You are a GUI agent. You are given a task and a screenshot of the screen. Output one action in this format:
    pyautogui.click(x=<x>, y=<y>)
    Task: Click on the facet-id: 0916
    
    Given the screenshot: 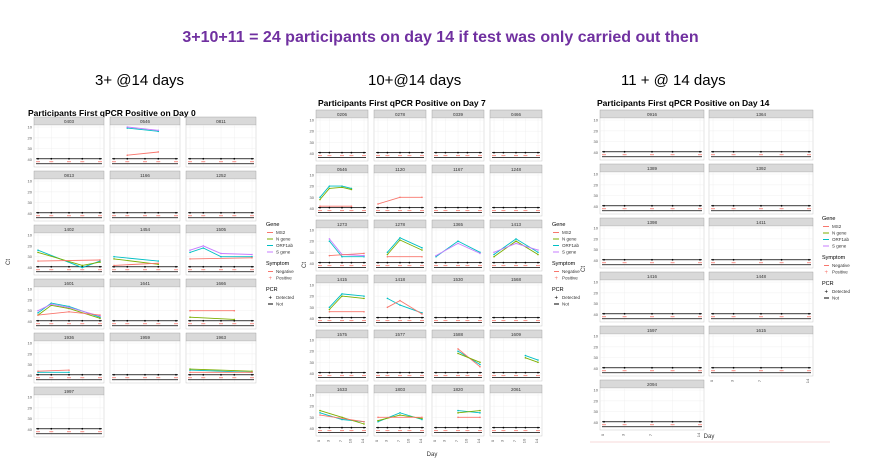 What is the action you would take?
    pyautogui.click(x=652, y=114)
    